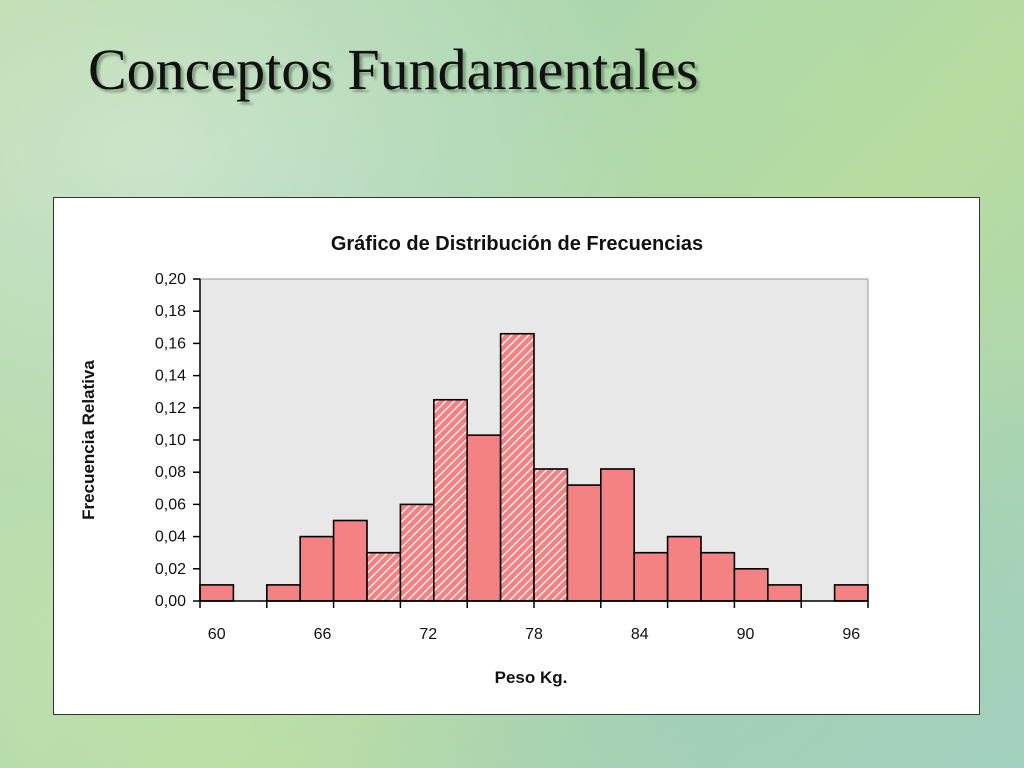  I want to click on x-tick-label: 78, so click(534, 634).